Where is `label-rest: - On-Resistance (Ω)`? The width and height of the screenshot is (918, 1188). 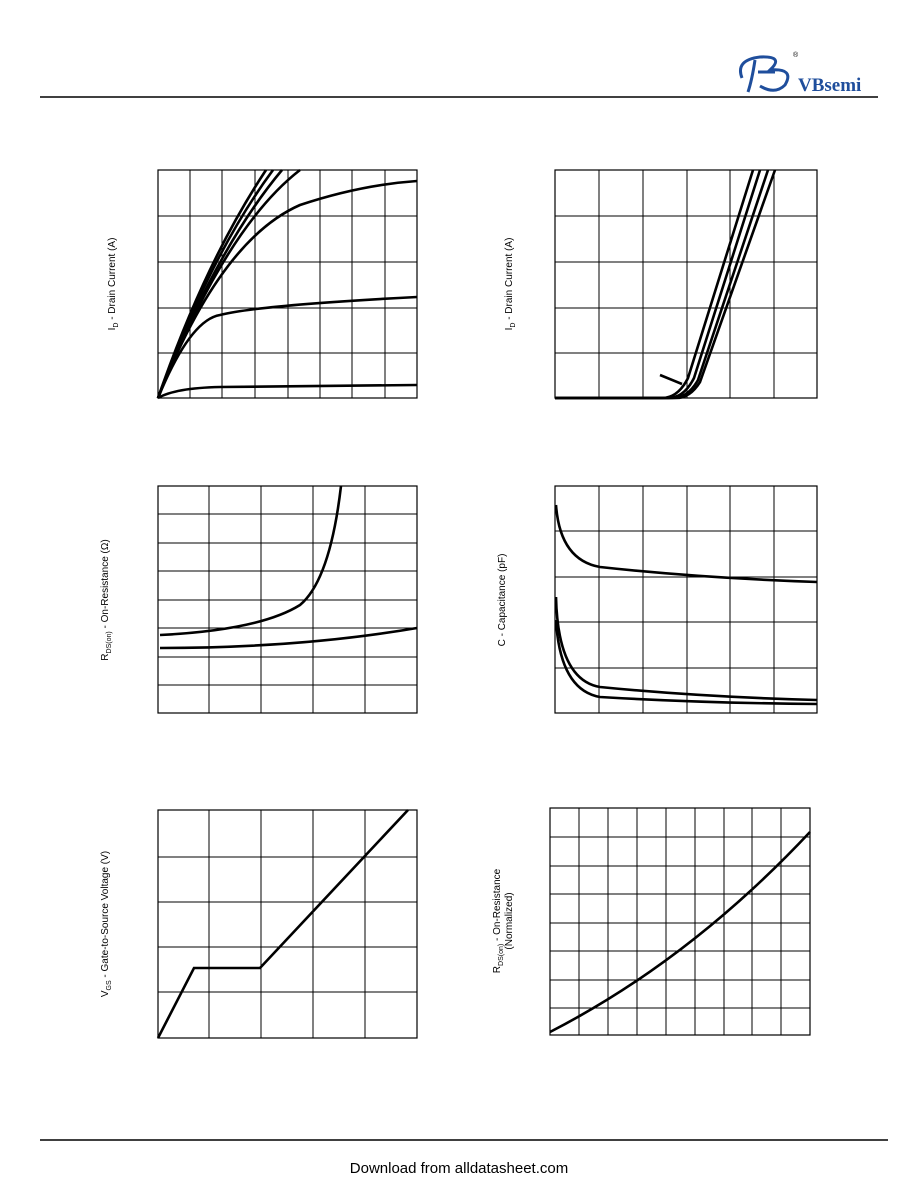 label-rest: - On-Resistance (Ω) is located at coordinates (105, 585).